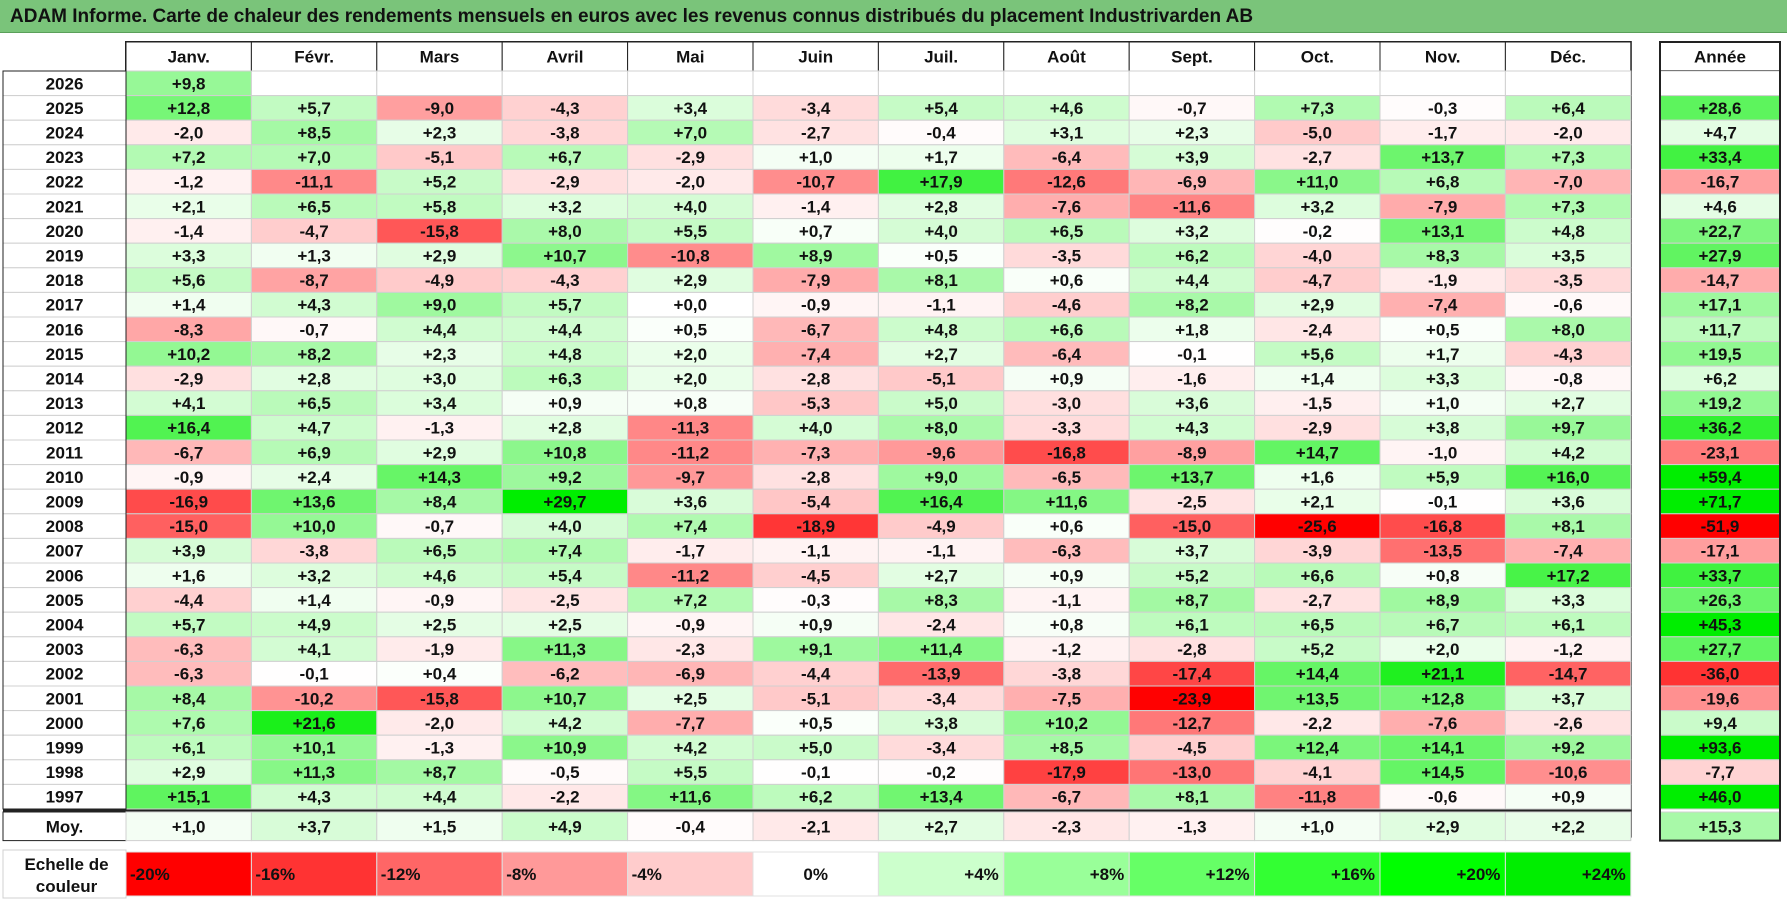 The width and height of the screenshot is (1787, 912). Describe the element at coordinates (314, 797) in the screenshot. I see `cell-1997-1-label: +4,3` at that location.